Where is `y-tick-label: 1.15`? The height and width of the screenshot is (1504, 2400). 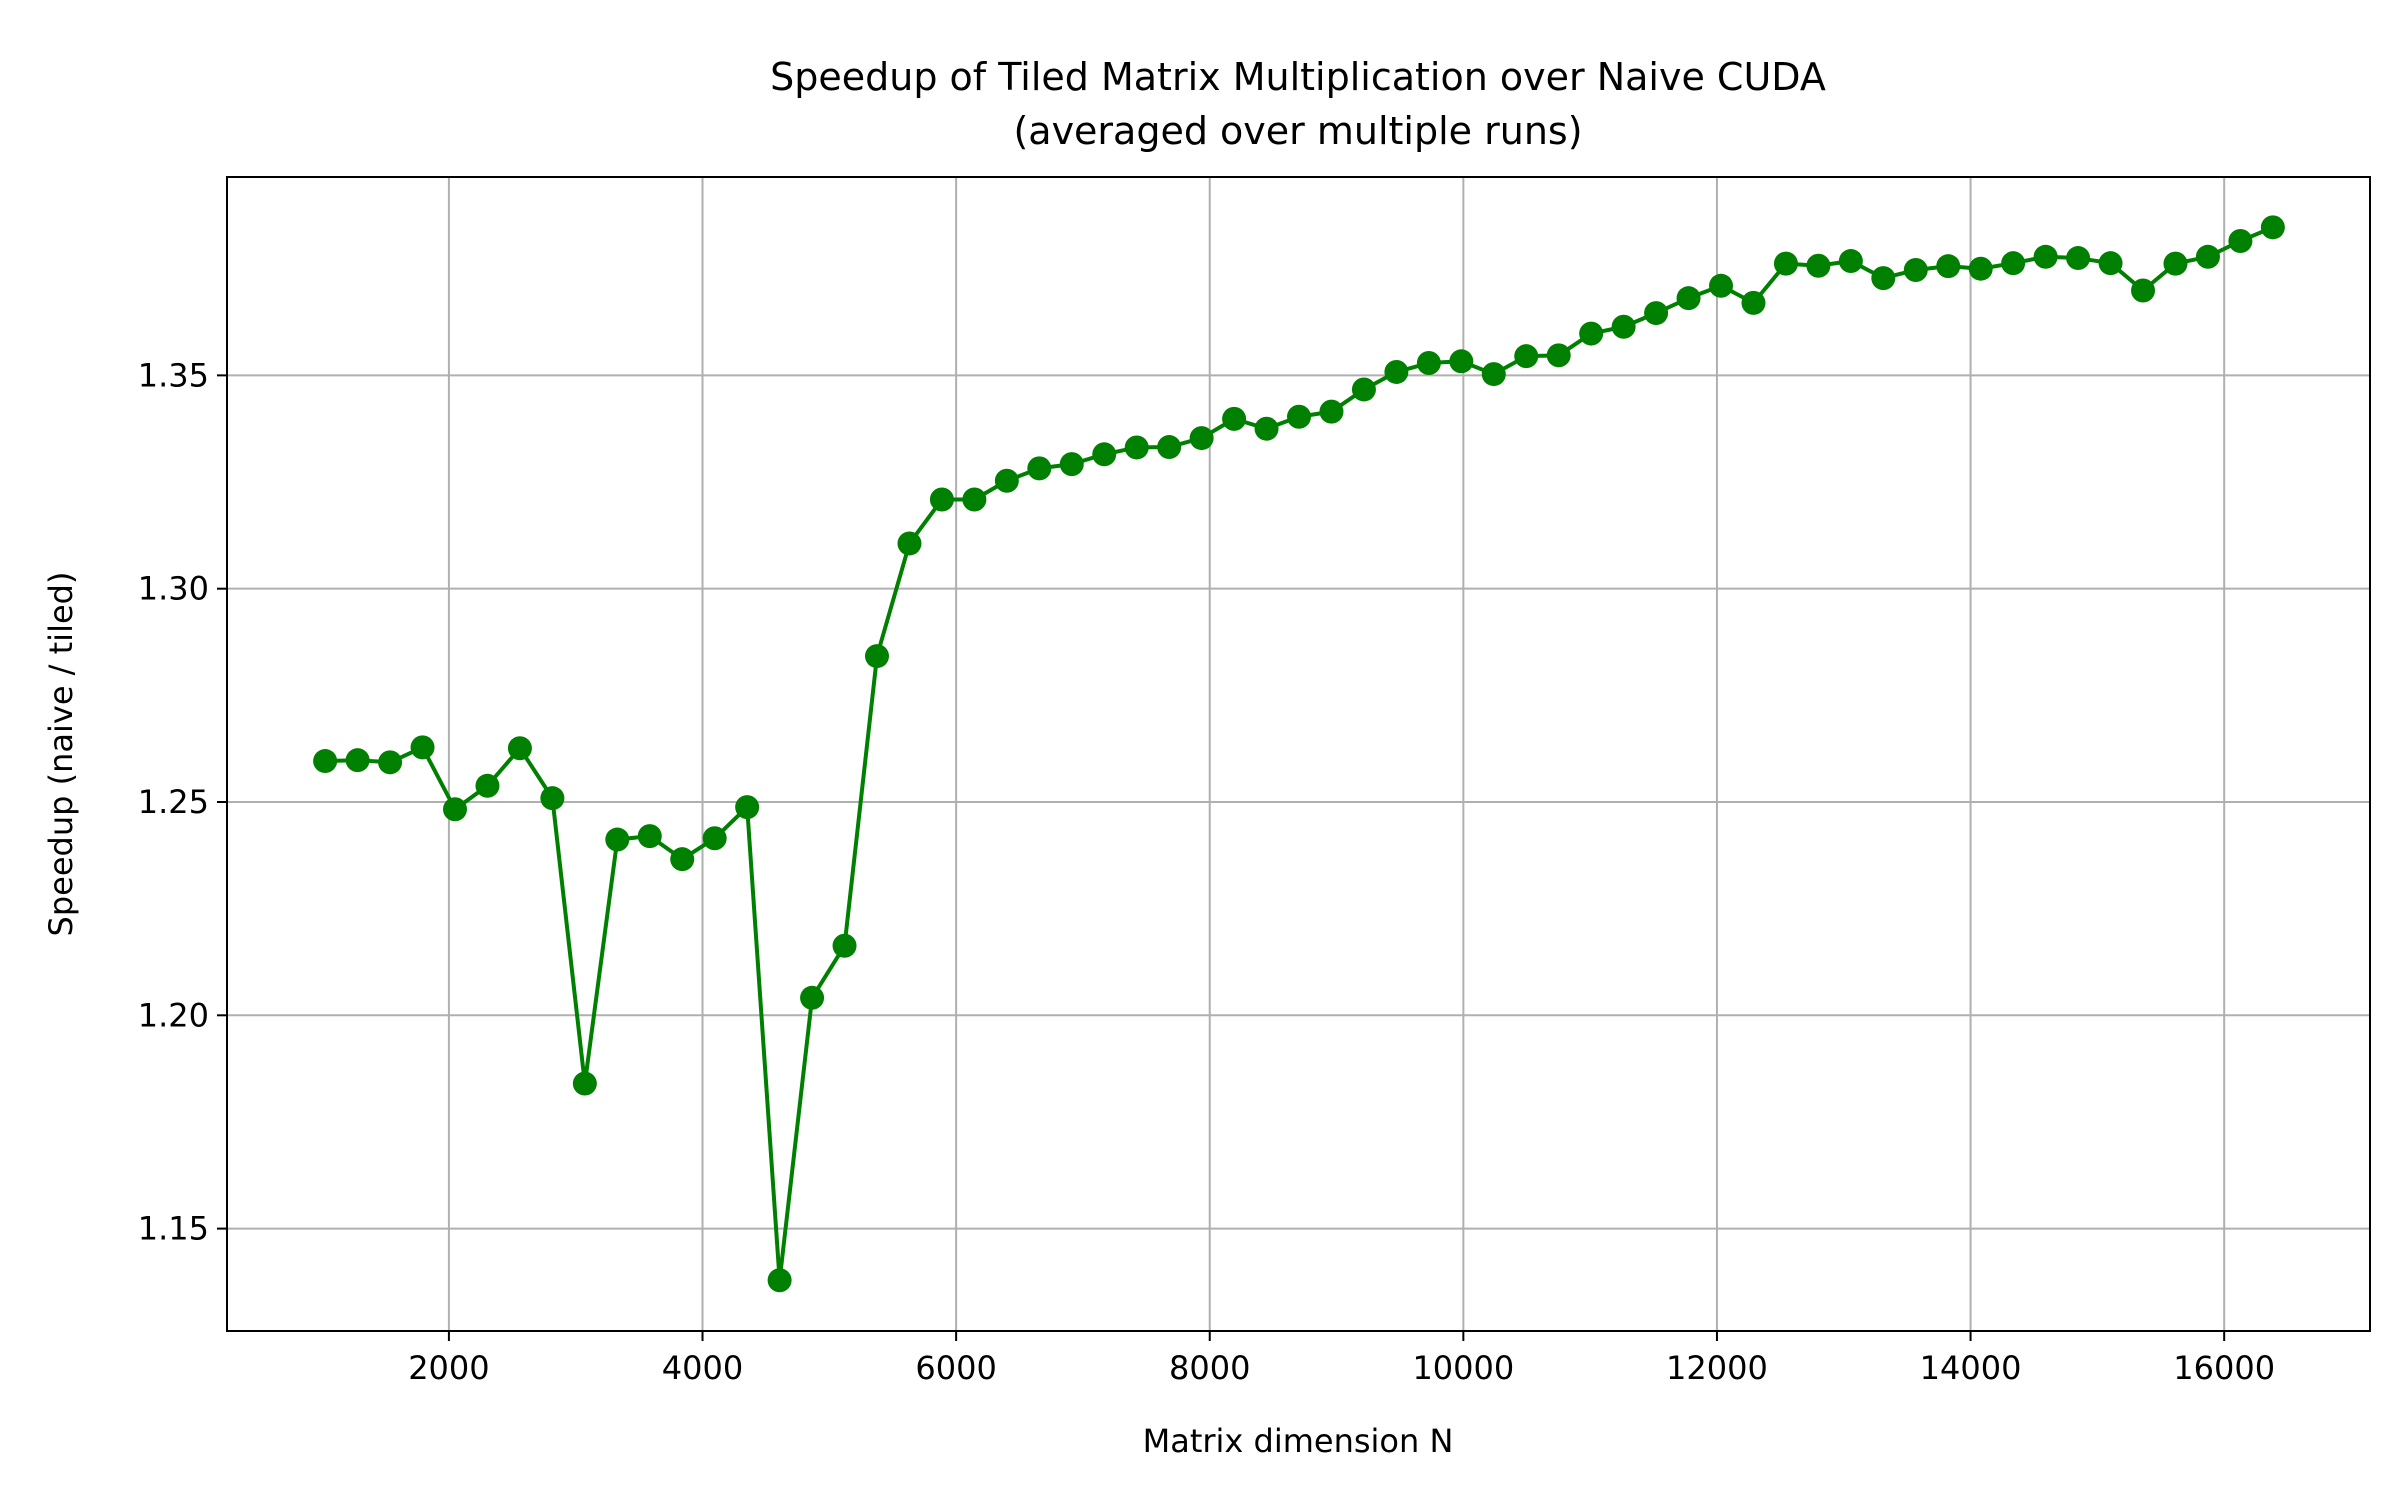 y-tick-label: 1.15 is located at coordinates (173, 1229).